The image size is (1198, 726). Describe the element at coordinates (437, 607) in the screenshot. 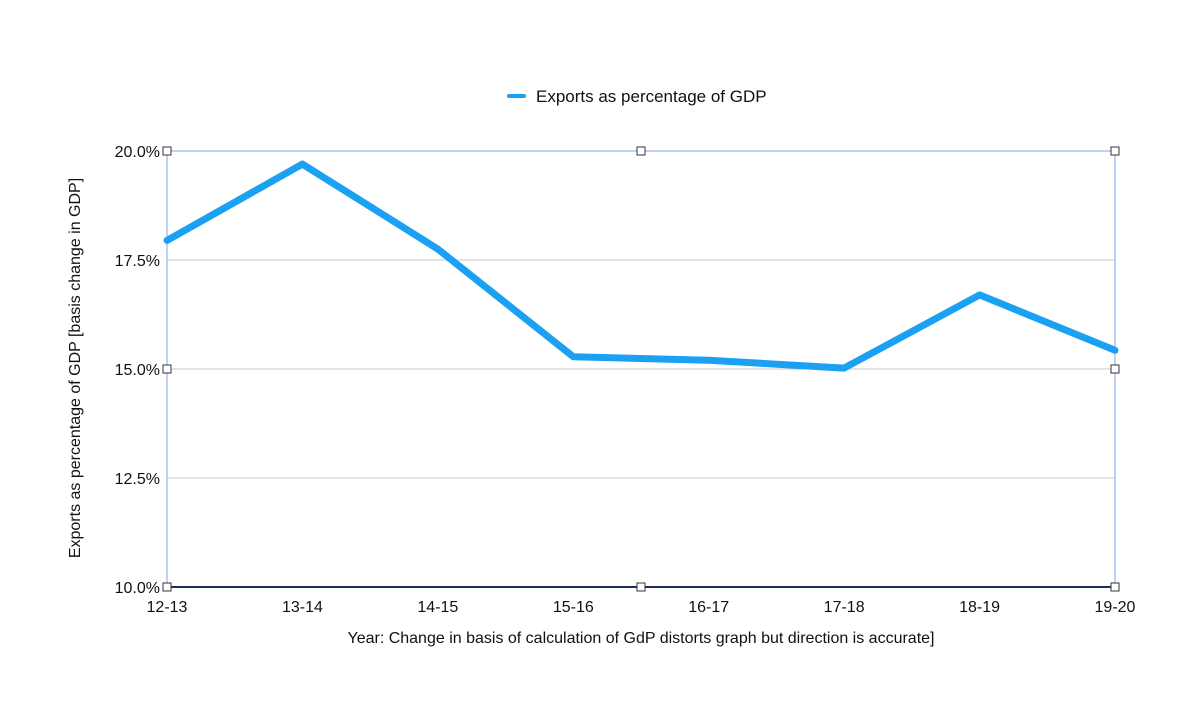

I see `x-tick-label: 14-15` at that location.